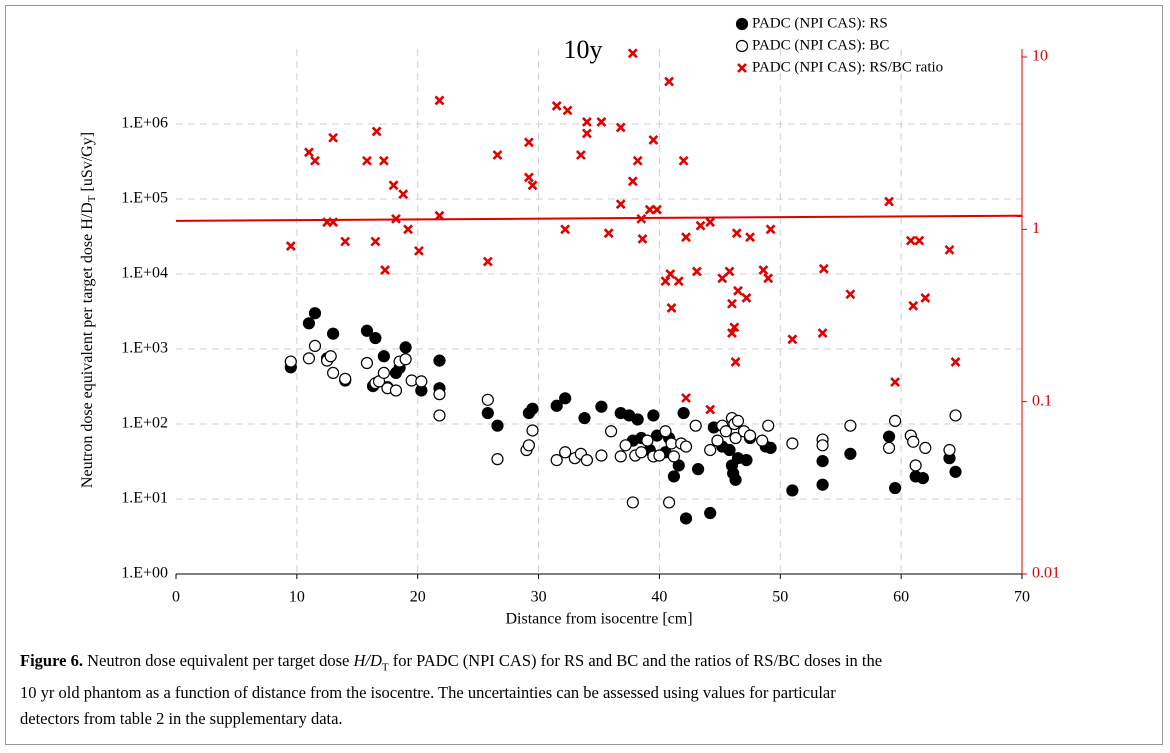  Describe the element at coordinates (144, 273) in the screenshot. I see `y-tick-label: 1.E+04` at that location.